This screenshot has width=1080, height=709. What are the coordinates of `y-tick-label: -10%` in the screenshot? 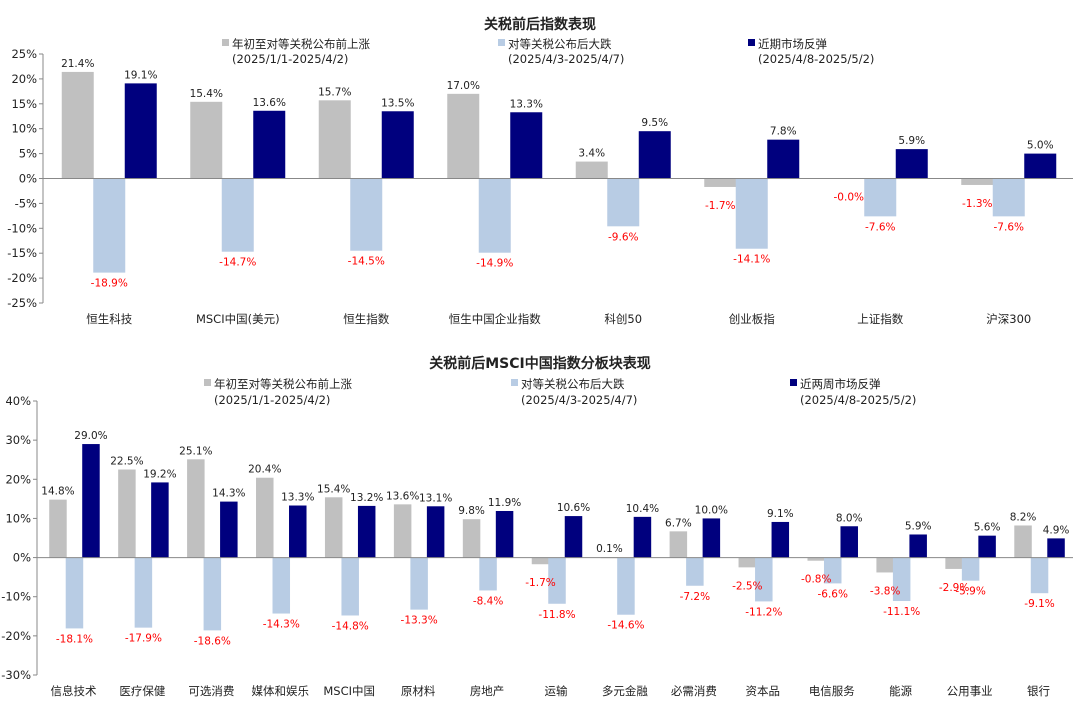 It's located at (22, 228).